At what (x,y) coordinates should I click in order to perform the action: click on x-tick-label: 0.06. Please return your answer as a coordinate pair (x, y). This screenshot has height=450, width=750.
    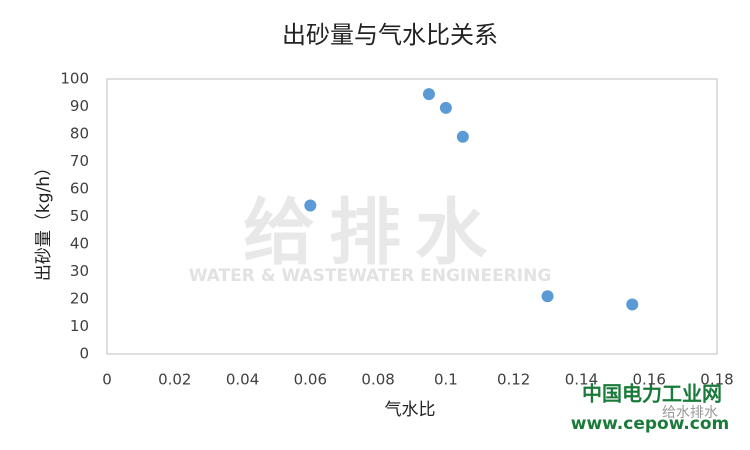
    Looking at the image, I should click on (310, 380).